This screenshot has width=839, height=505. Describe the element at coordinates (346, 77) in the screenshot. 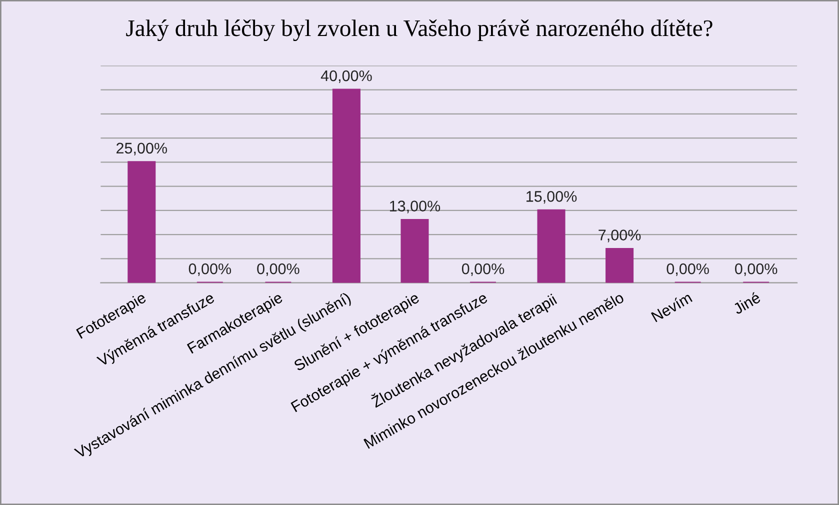

I see `data-label: 40,00%` at that location.